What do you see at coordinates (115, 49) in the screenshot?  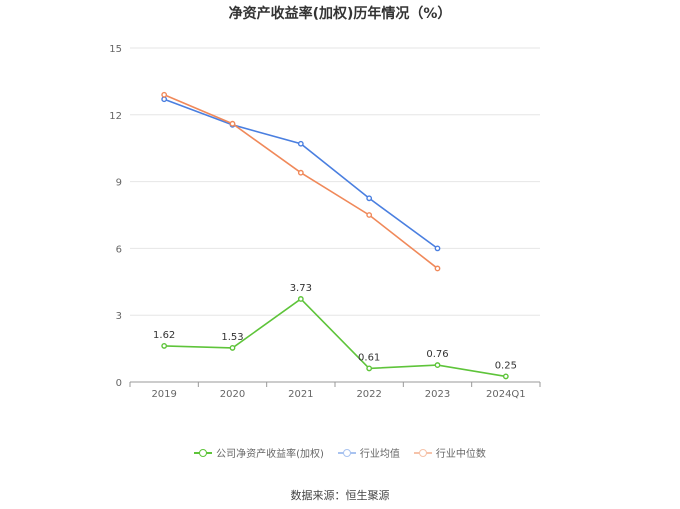 I see `y-tick-label: 15` at bounding box center [115, 49].